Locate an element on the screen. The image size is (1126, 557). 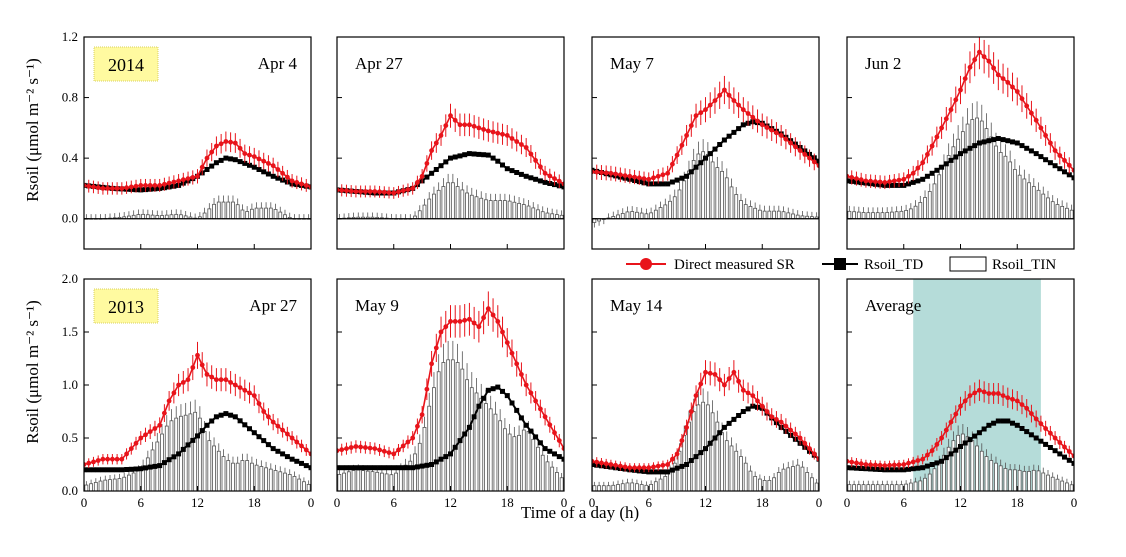
legend: Direct measured SR Rsoil_TD Rsoil_TIN is located at coordinates (841, 264).